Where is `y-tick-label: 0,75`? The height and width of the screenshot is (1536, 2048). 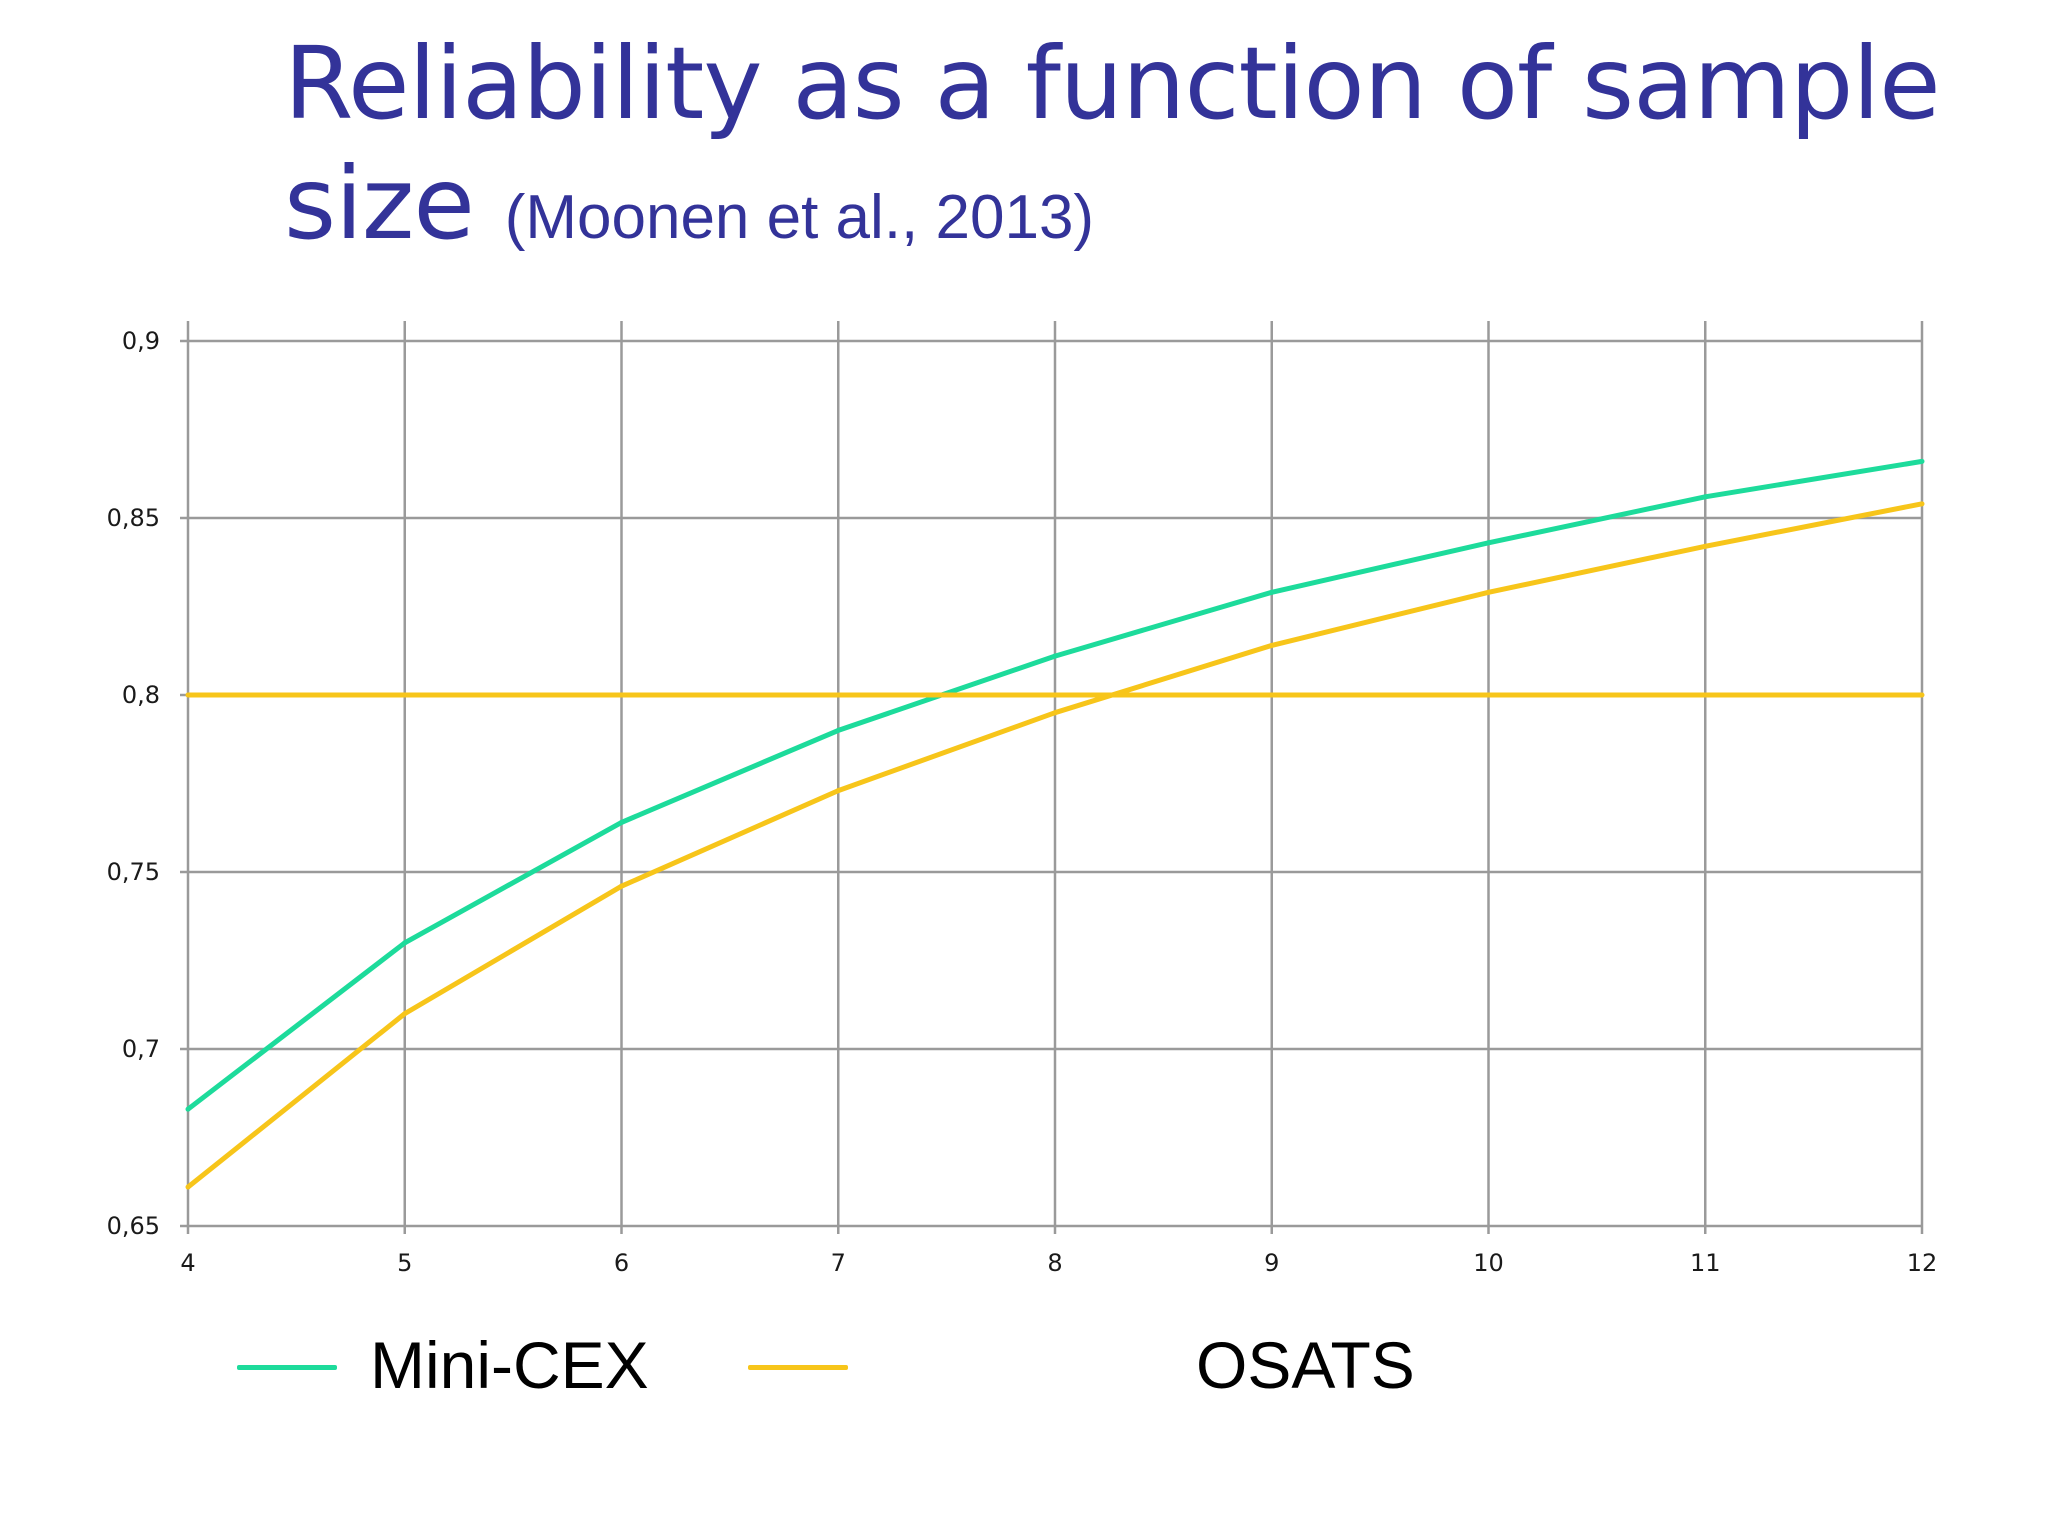 y-tick-label: 0,75 is located at coordinates (133, 872).